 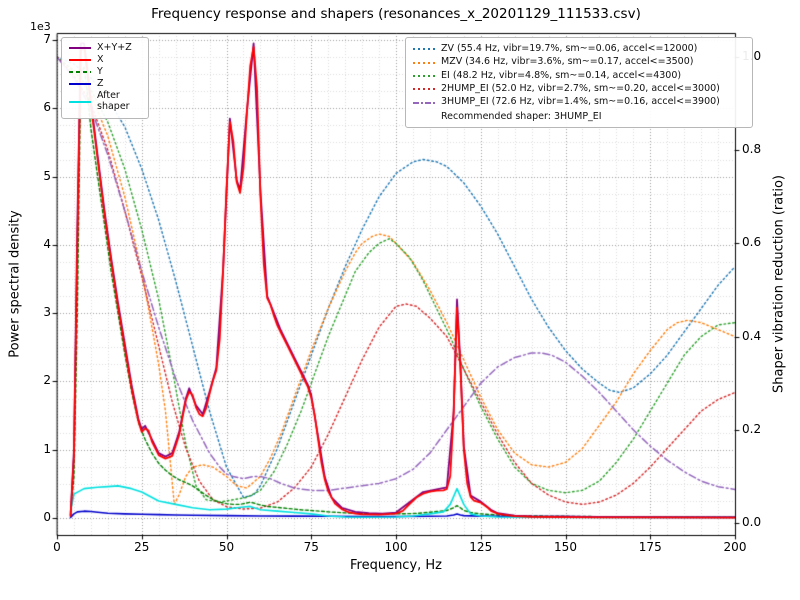 I want to click on x-tick-label: 75, so click(x=311, y=547).